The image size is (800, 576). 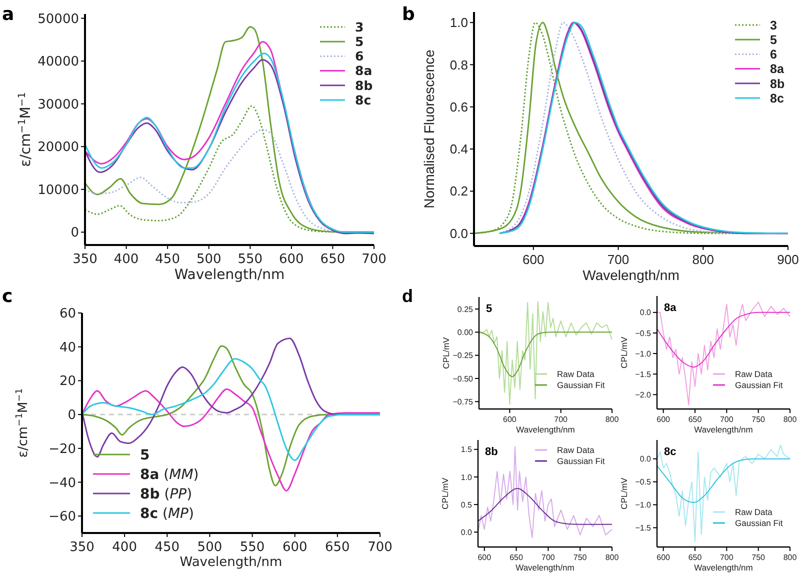 What do you see at coordinates (788, 259) in the screenshot?
I see `x-tick-label: 900` at bounding box center [788, 259].